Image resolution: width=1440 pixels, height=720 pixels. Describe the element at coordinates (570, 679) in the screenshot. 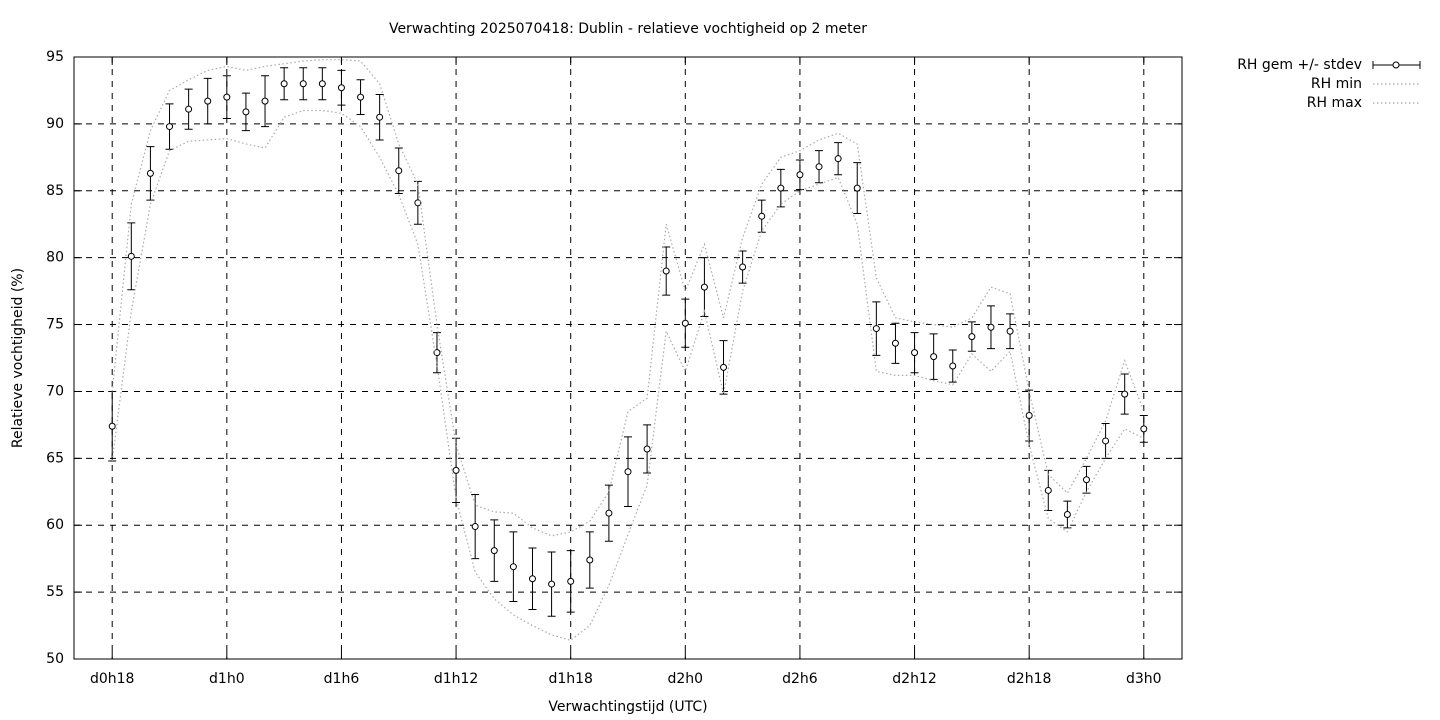

I see `x-tick-label: d1h18` at that location.